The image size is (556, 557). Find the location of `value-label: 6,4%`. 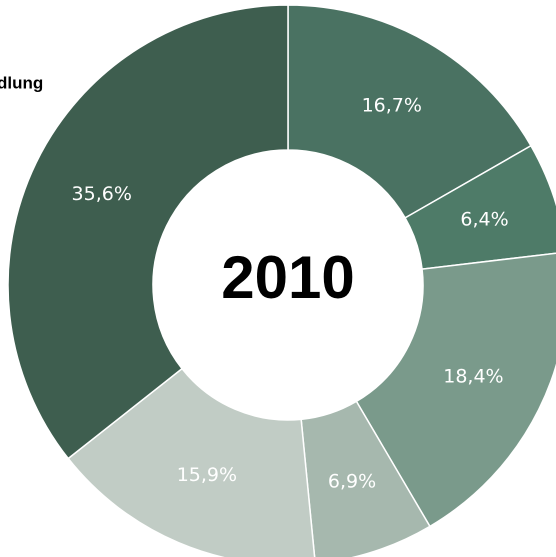

value-label: 6,4% is located at coordinates (484, 220).